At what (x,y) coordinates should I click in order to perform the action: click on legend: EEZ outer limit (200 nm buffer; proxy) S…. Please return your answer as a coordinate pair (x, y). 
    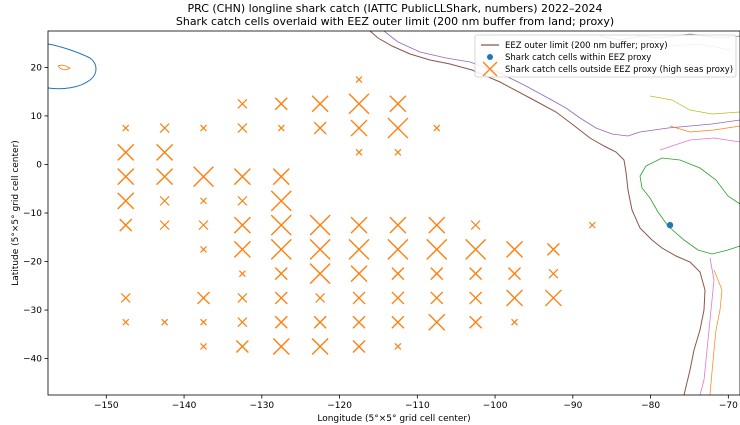
    Looking at the image, I should click on (605, 56).